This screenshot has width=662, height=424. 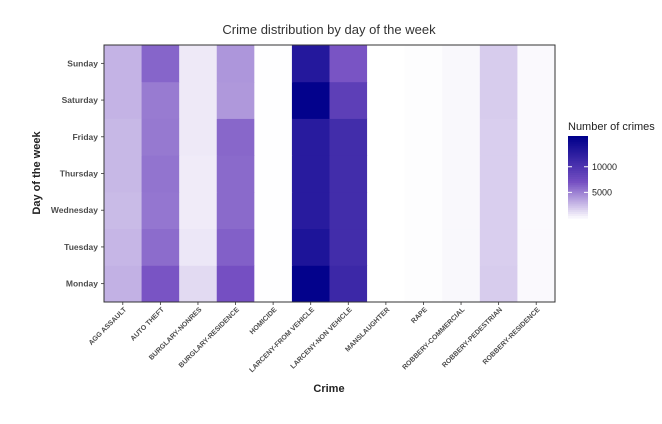 What do you see at coordinates (74, 210) in the screenshot?
I see `y-tick-label: Wednesday` at bounding box center [74, 210].